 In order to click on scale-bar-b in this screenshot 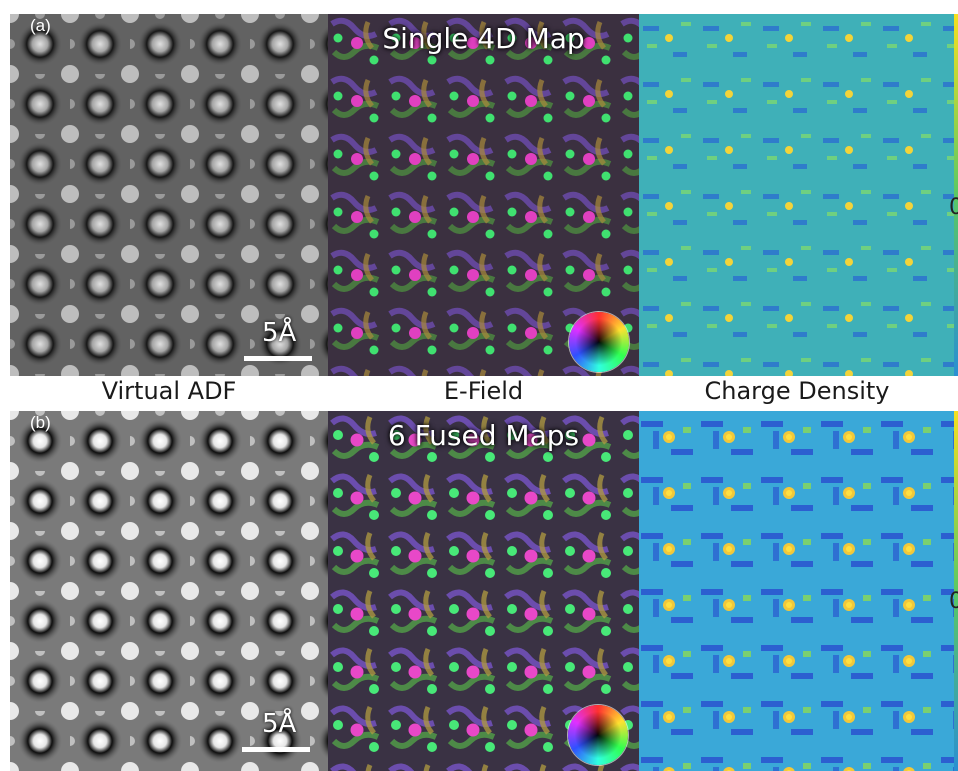, I will do `click(276, 749)`.